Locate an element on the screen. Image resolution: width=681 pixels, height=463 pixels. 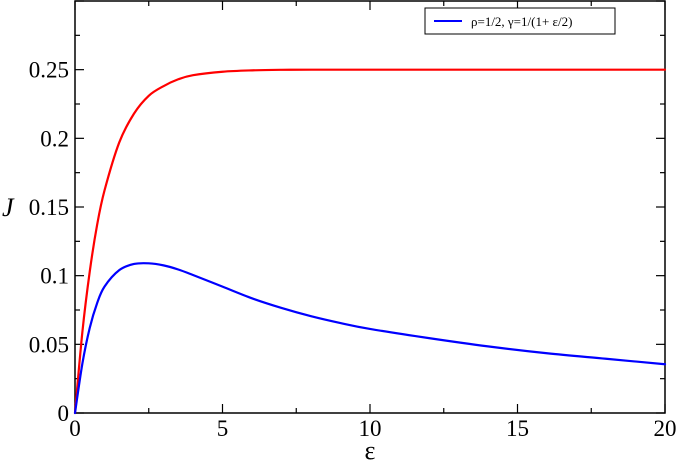
y-tick-label: 0 is located at coordinates (64, 413).